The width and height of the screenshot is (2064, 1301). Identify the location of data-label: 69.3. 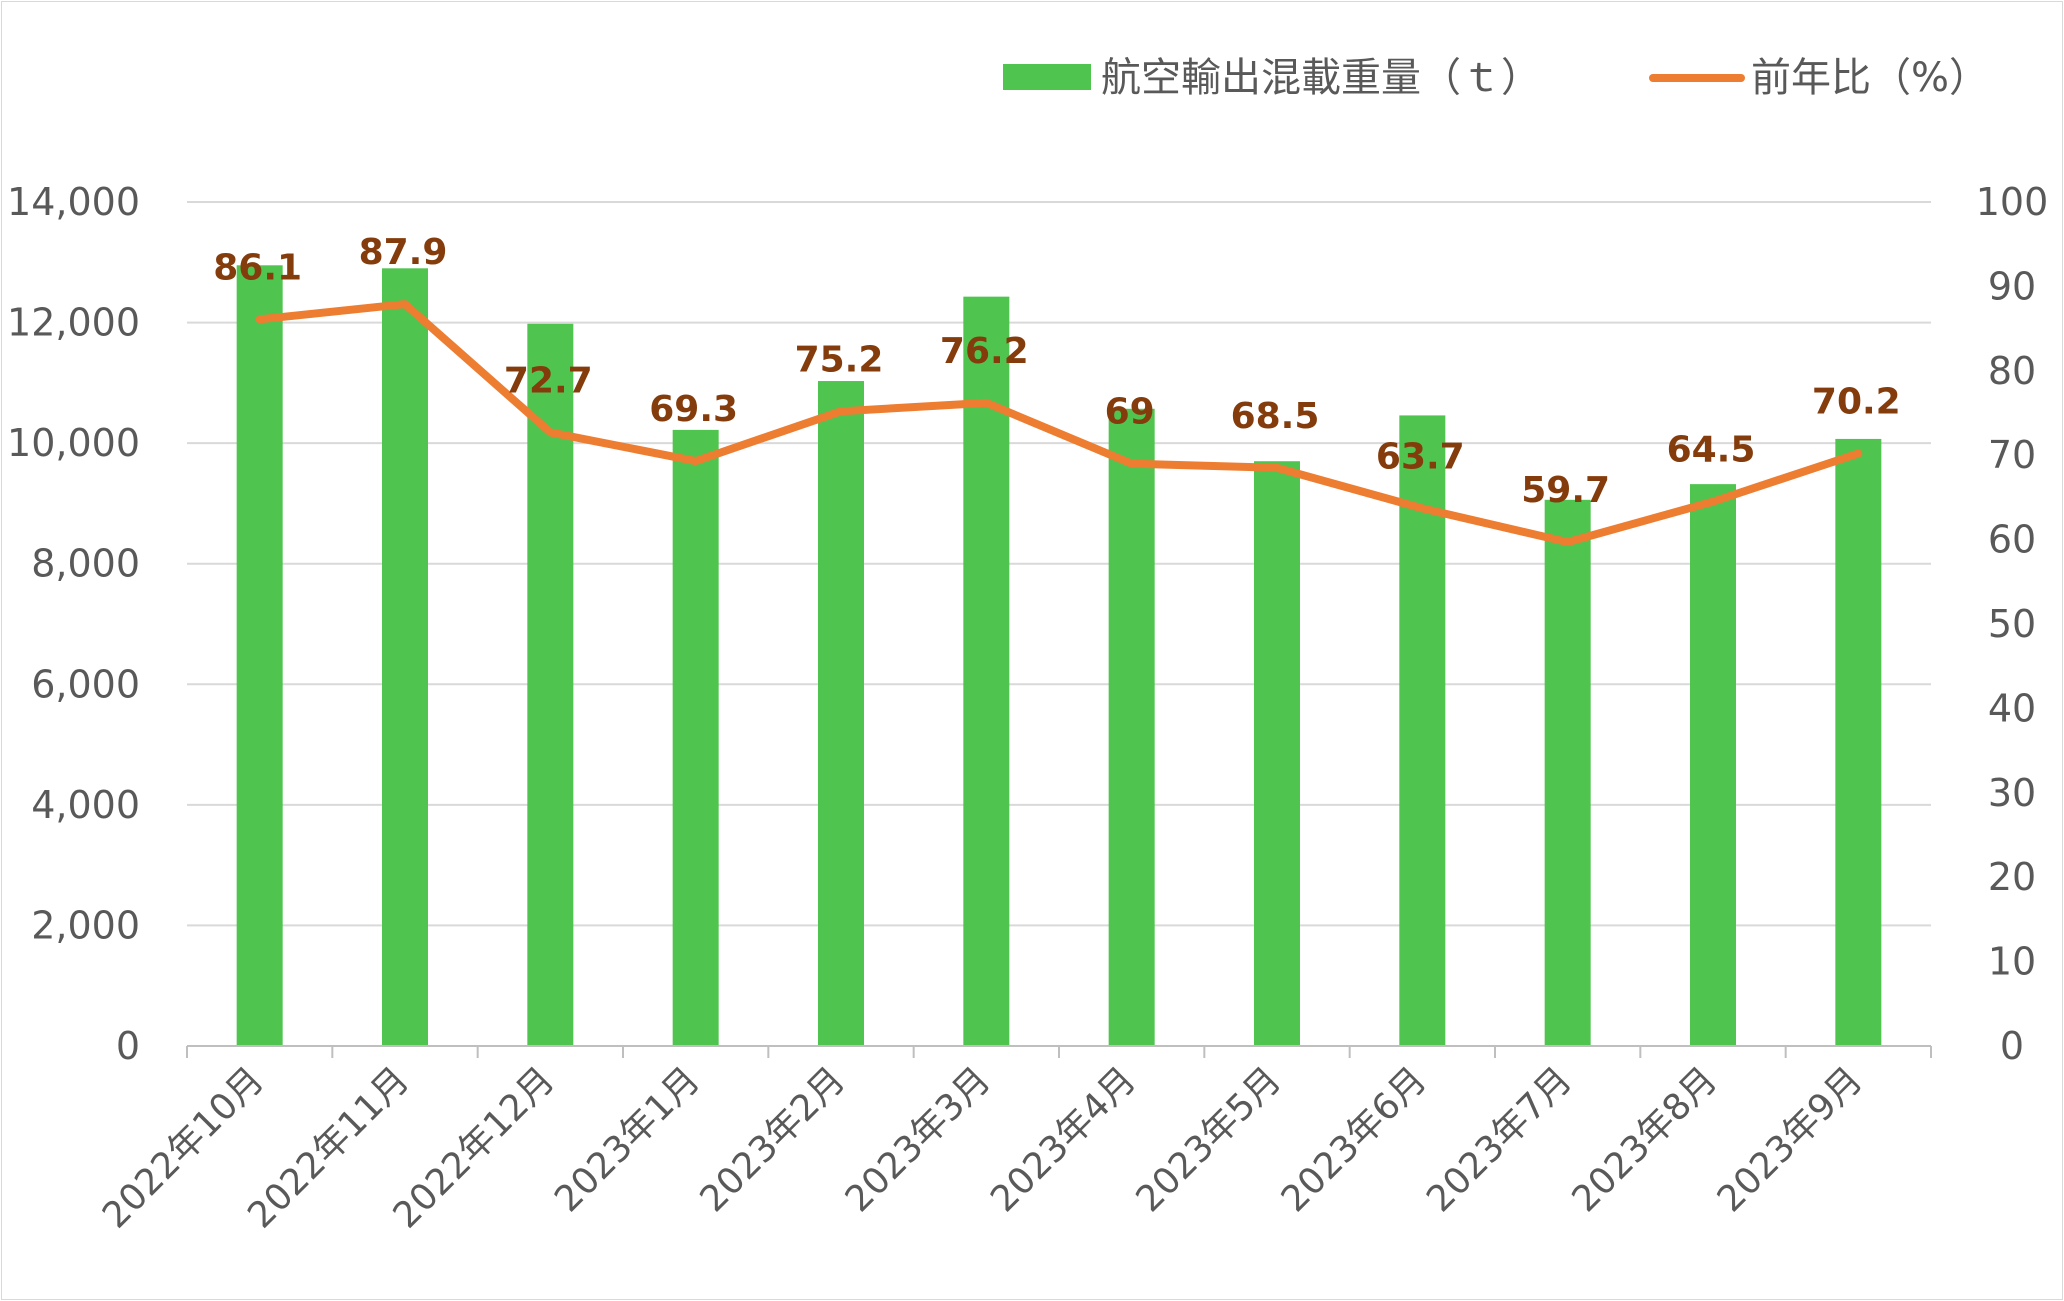
(693, 409).